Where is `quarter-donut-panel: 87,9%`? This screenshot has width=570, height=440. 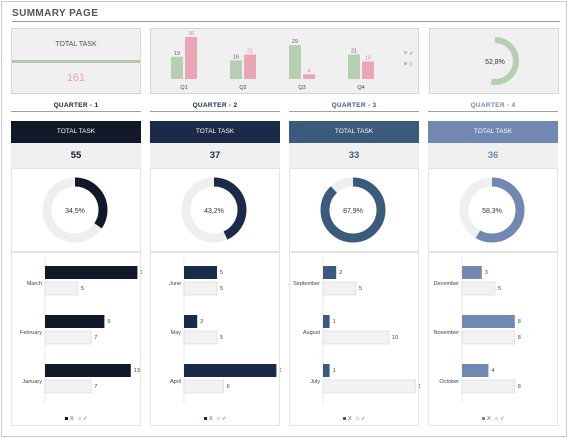 quarter-donut-panel: 87,9% is located at coordinates (354, 210).